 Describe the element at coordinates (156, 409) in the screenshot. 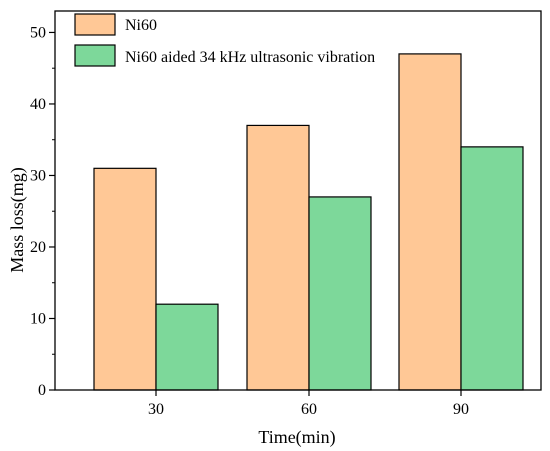

I see `x-tick-label-30: 30` at that location.